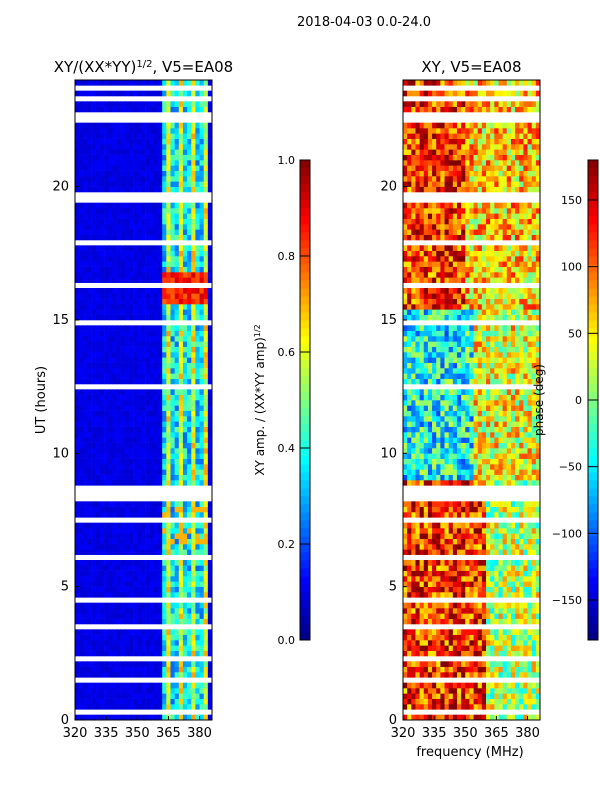  I want to click on colorbar-tick-label: 0.6, so click(287, 352).